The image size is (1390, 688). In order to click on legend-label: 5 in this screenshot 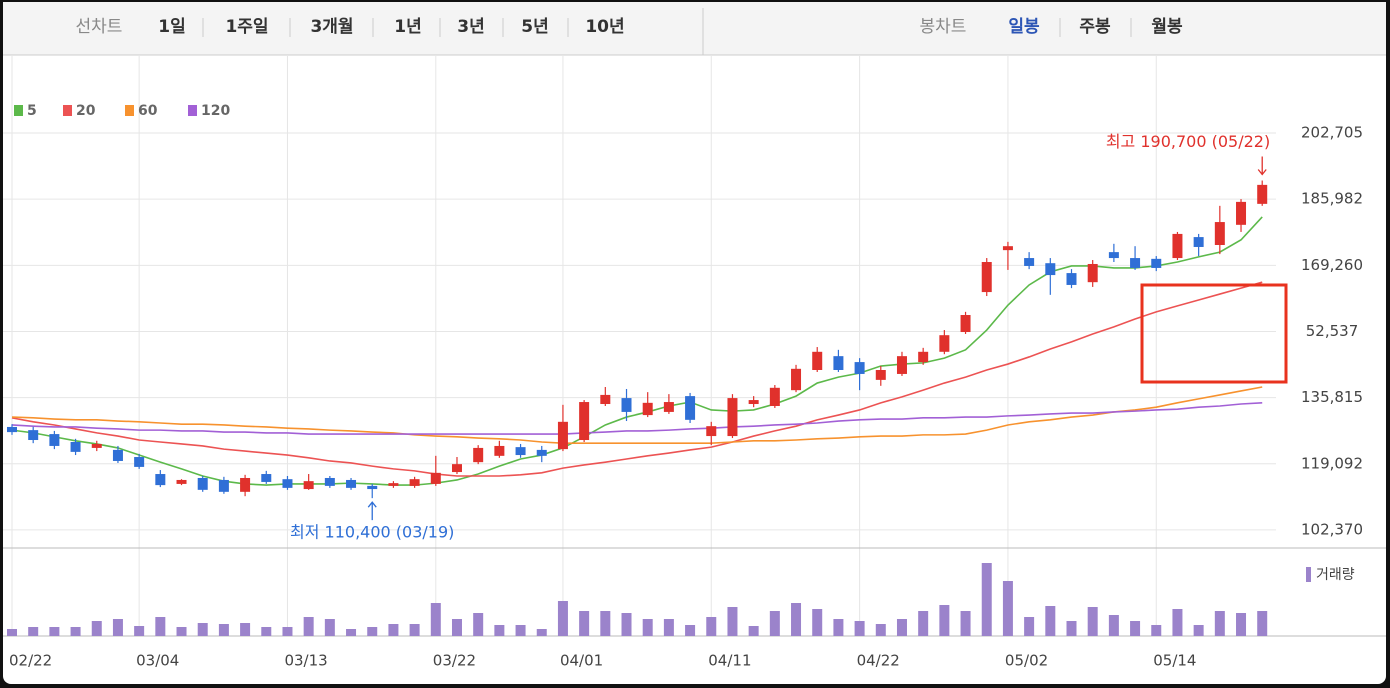, I will do `click(32, 111)`.